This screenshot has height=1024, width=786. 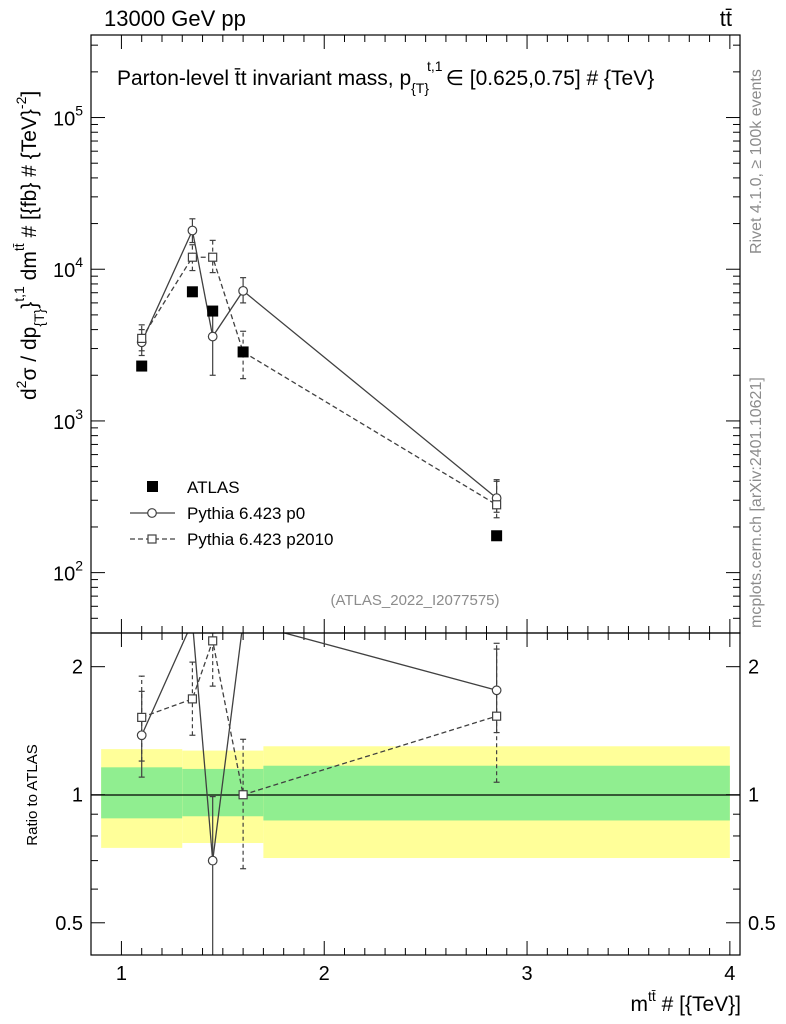 What do you see at coordinates (68, 572) in the screenshot?
I see `y-tick-label: 10²` at bounding box center [68, 572].